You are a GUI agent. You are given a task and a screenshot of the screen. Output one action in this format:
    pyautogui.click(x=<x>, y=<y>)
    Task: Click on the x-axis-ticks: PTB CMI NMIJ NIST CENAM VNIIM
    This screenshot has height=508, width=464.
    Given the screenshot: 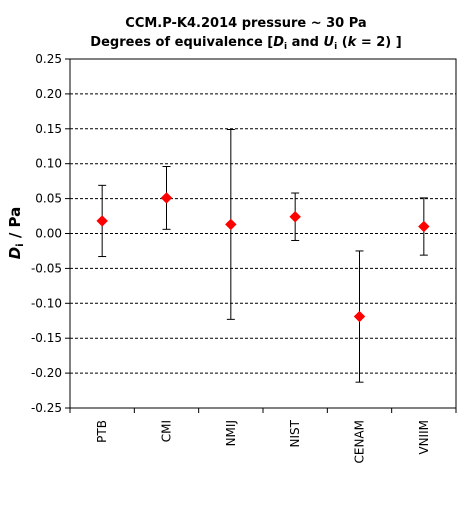 What is the action you would take?
    pyautogui.click(x=263, y=436)
    